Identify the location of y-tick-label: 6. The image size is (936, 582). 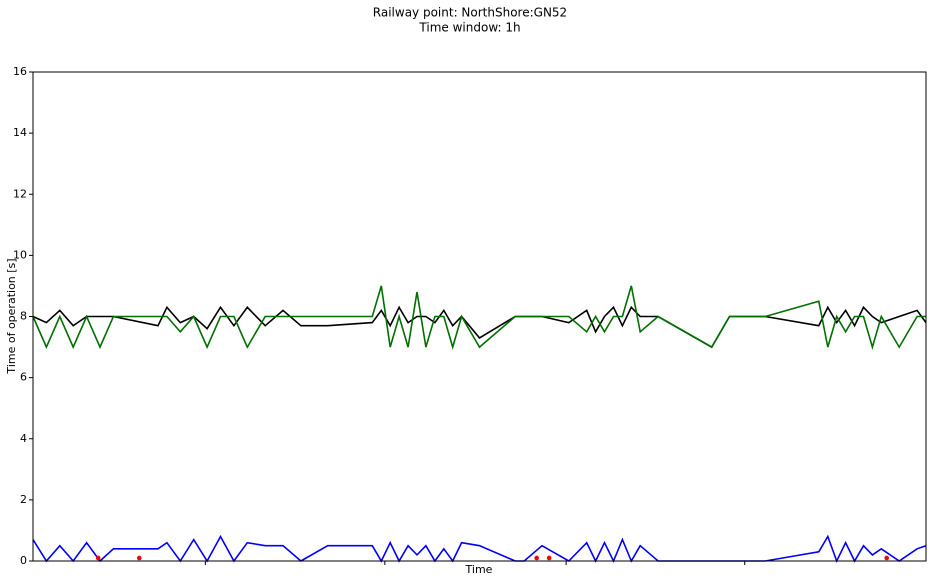
(23, 377).